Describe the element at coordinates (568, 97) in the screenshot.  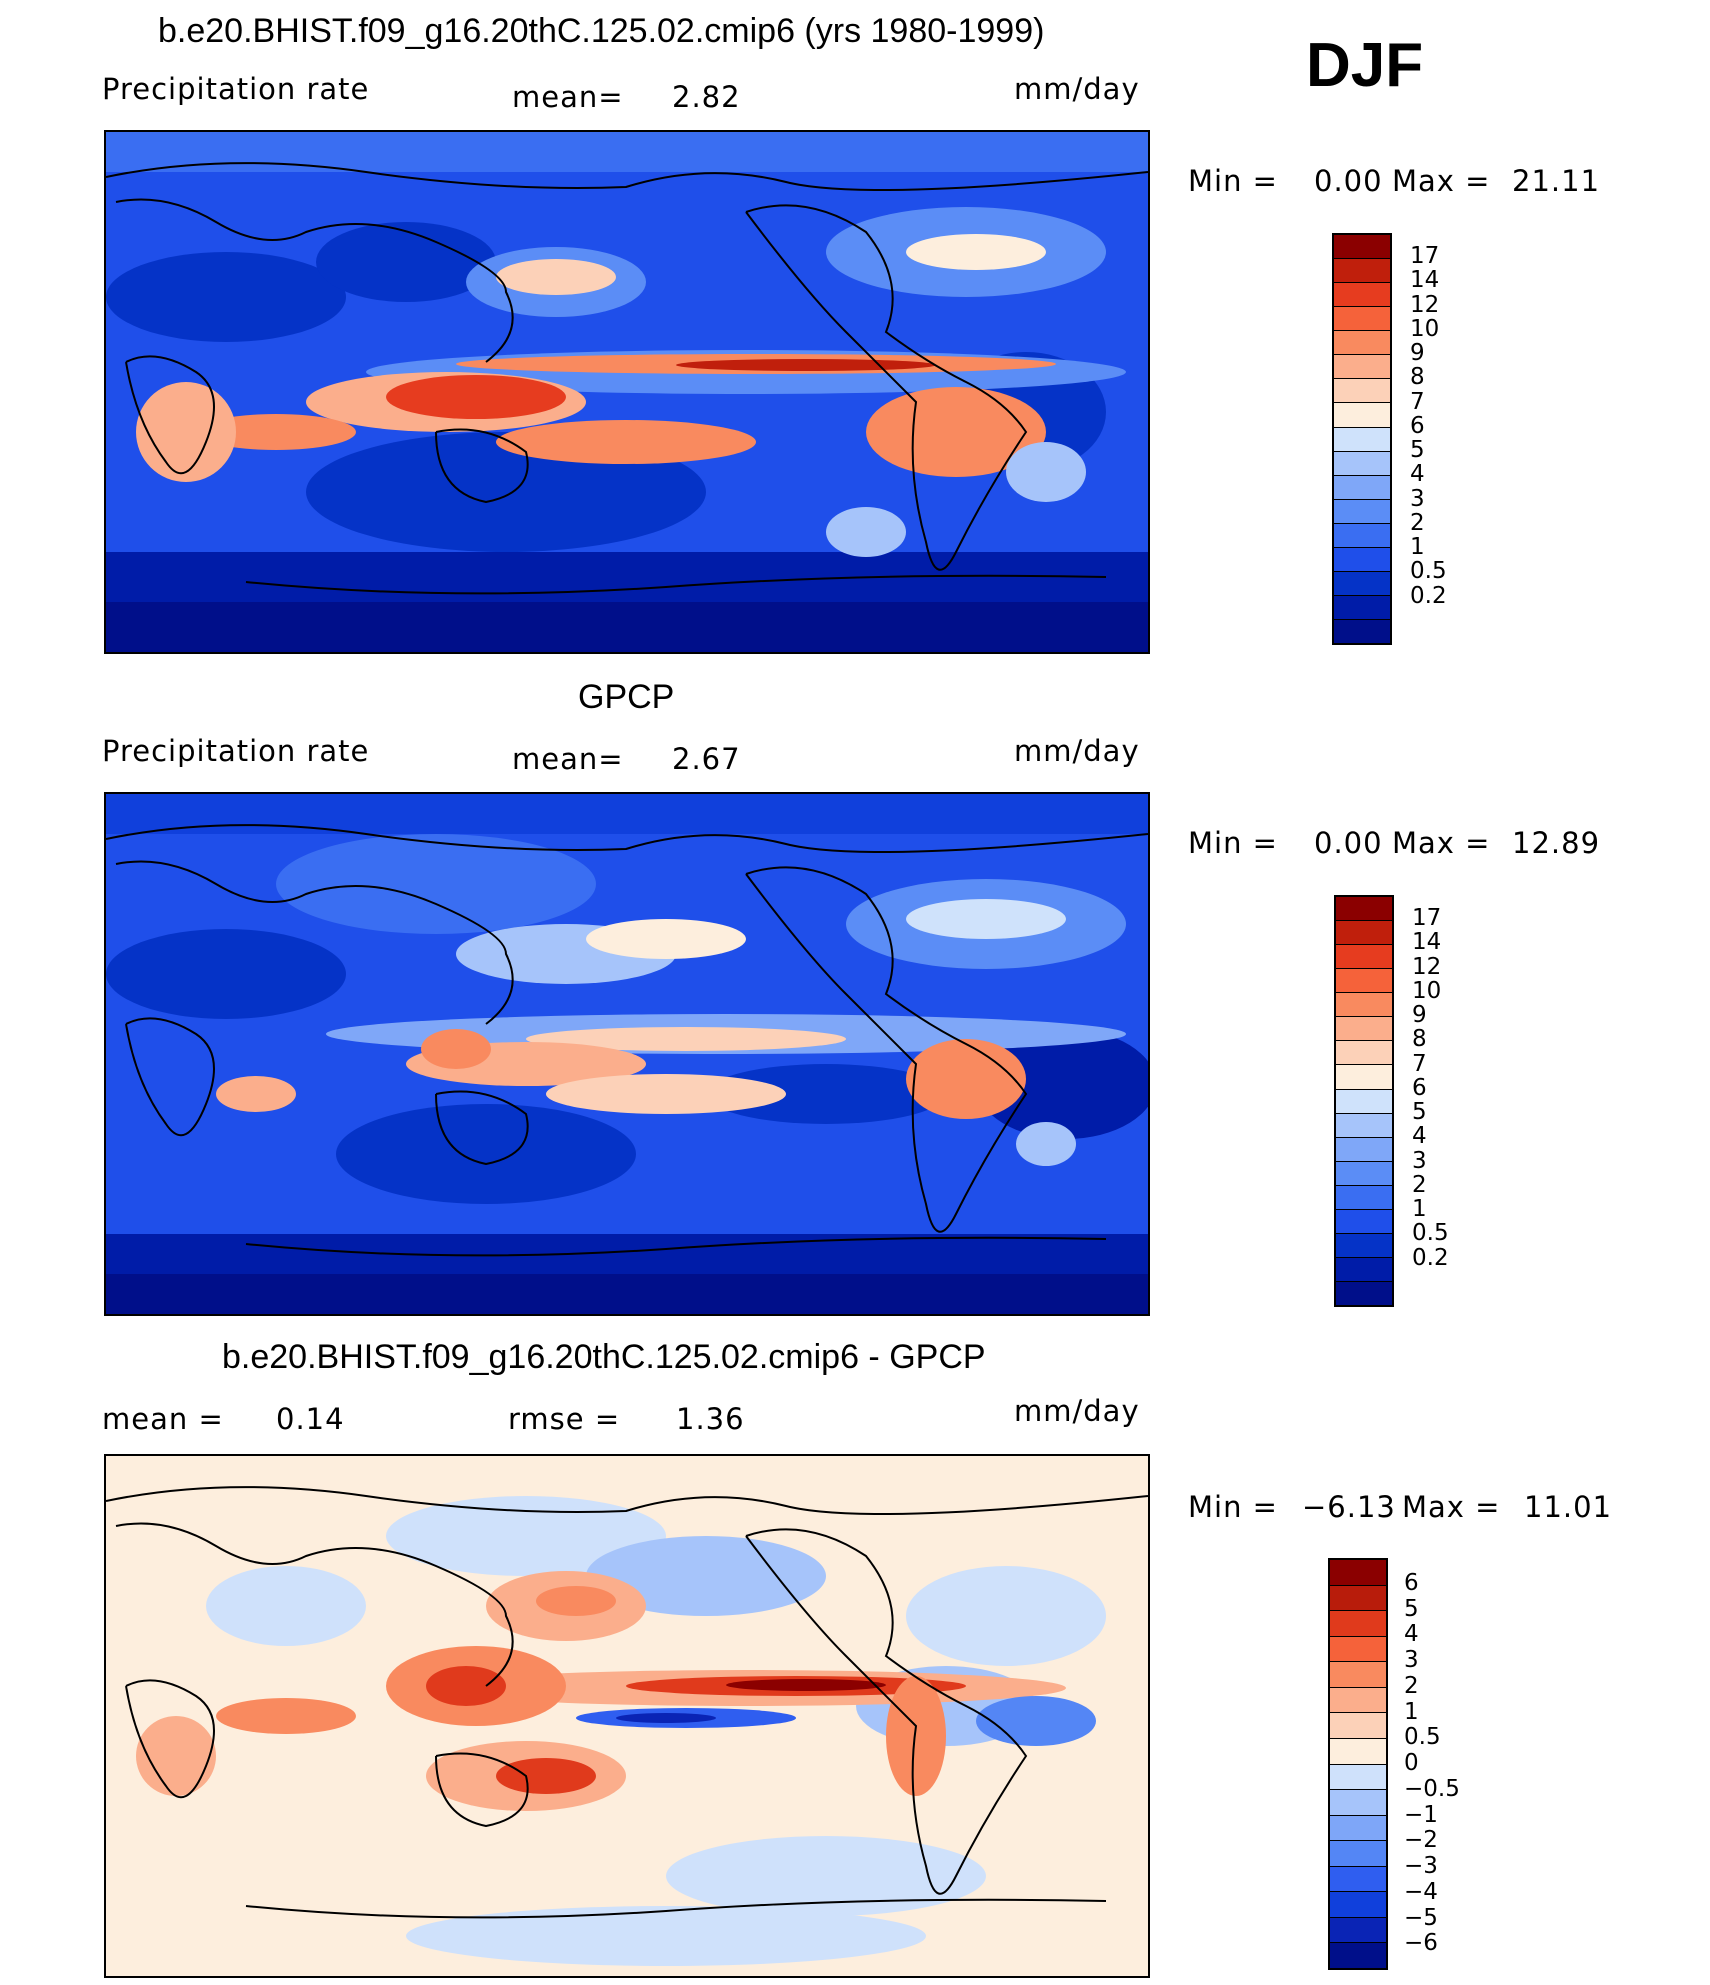
I see `panel-1-mean-label: mean=` at that location.